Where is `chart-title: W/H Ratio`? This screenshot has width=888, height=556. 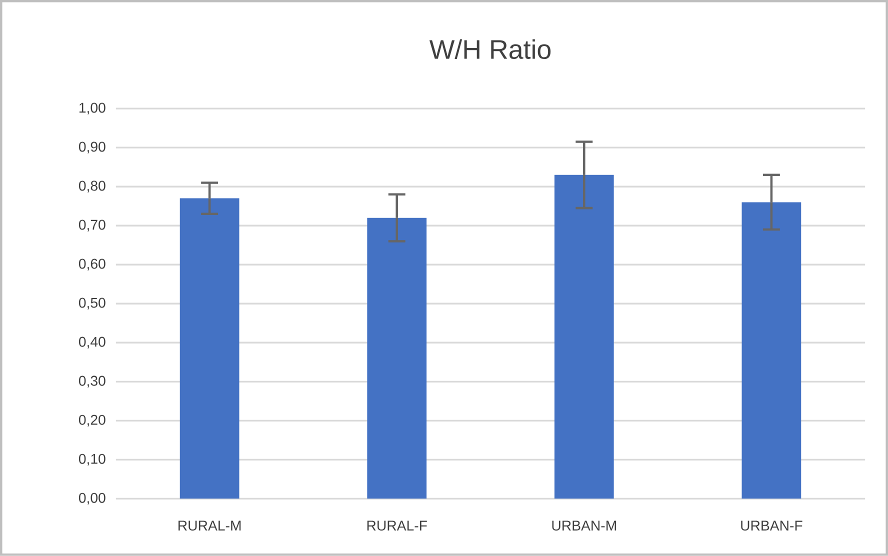 chart-title: W/H Ratio is located at coordinates (490, 49).